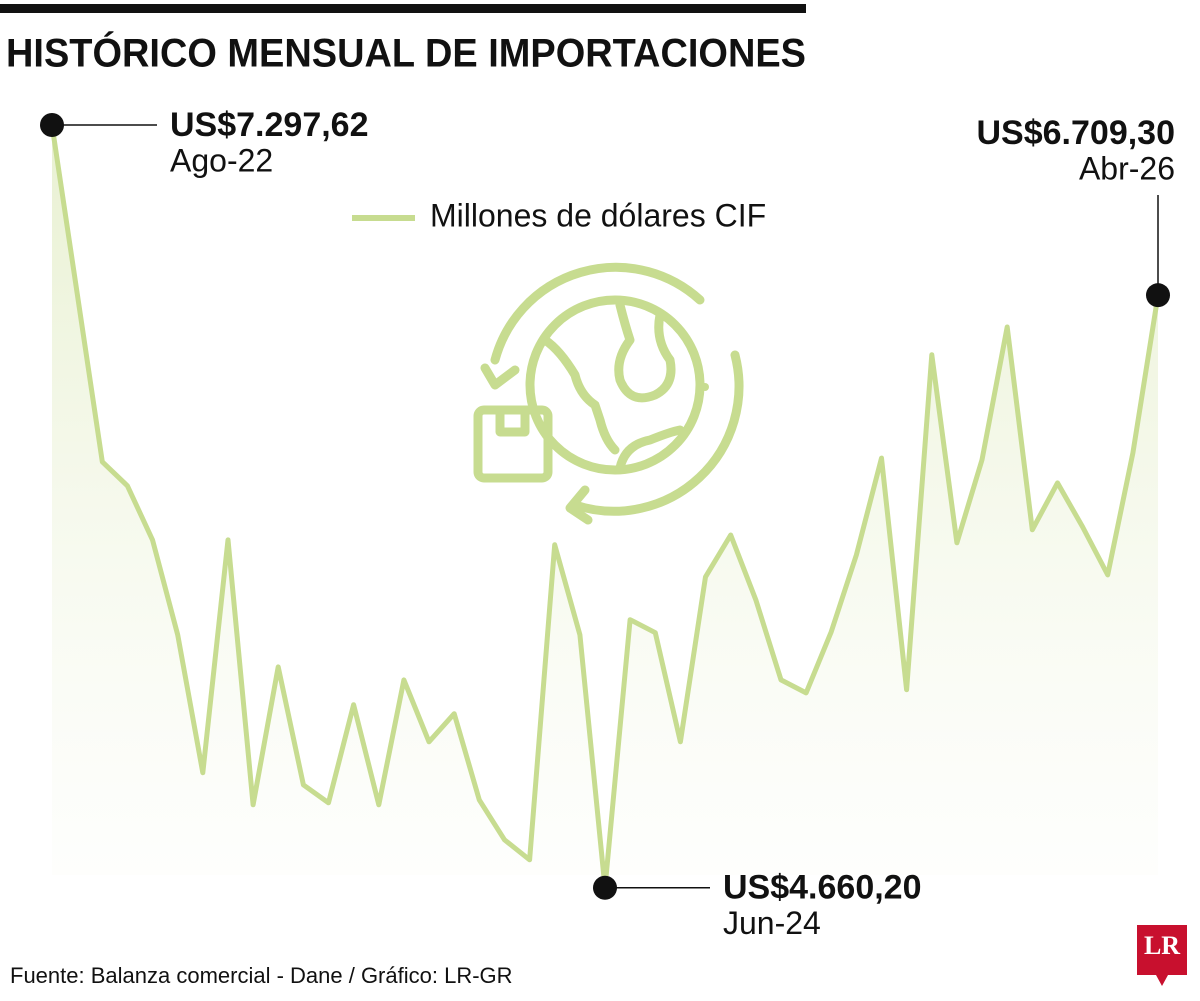  Describe the element at coordinates (221, 160) in the screenshot. I see `date-label: Ago-22` at that location.